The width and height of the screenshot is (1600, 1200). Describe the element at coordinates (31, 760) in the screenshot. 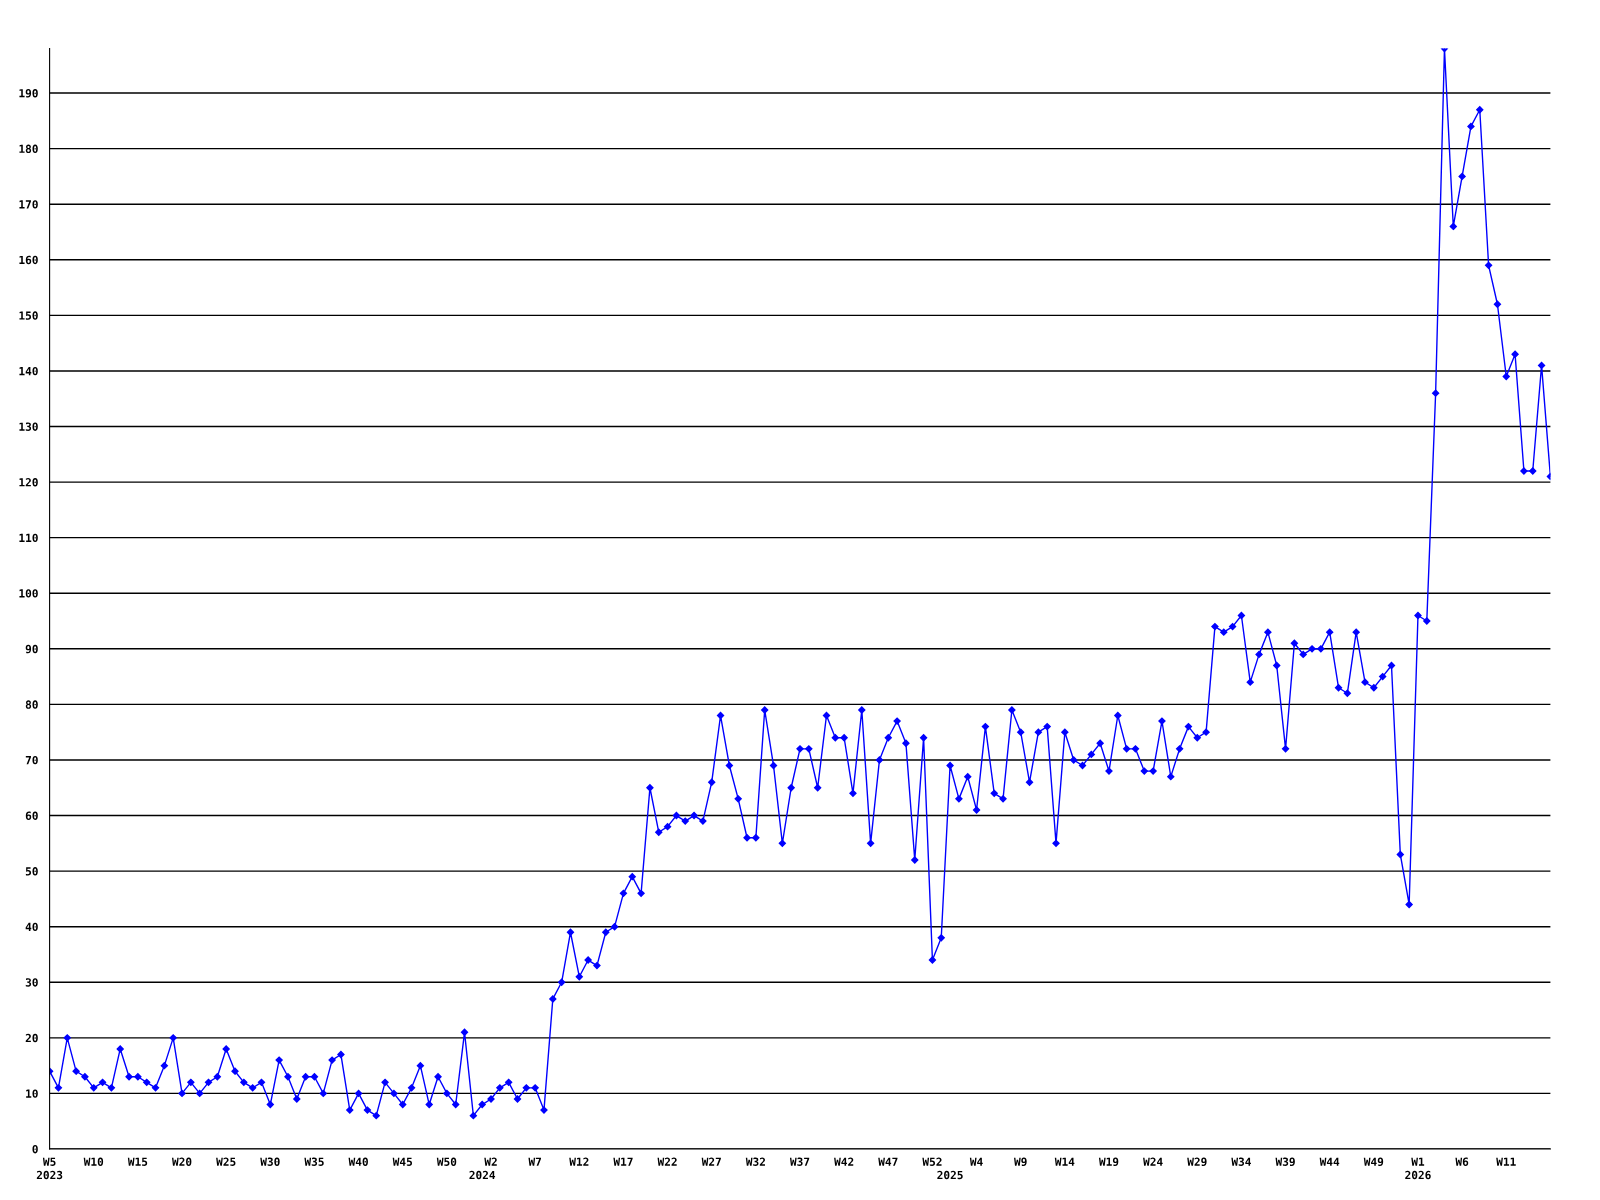

I see `y-tick-label: 70` at that location.